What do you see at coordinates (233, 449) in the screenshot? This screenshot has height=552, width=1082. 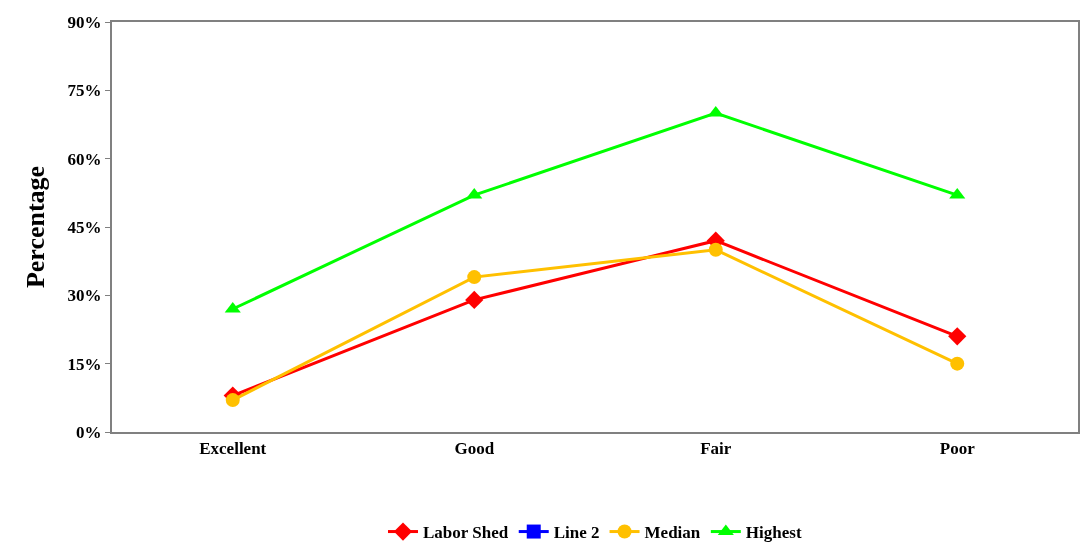 I see `x-tick-label: Excellent` at bounding box center [233, 449].